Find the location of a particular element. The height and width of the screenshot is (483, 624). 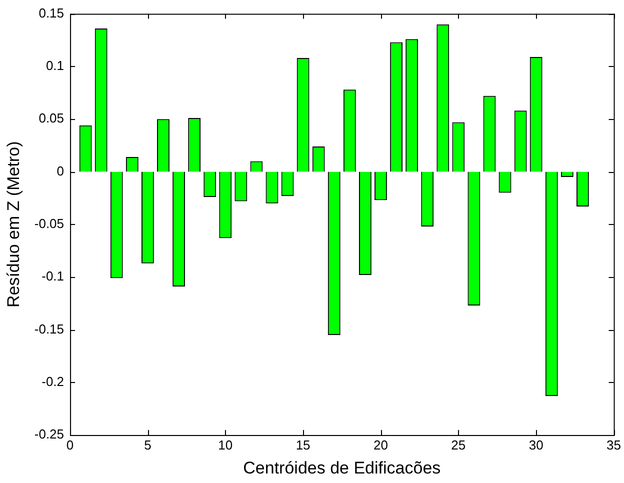

x-tick-label: 5 is located at coordinates (148, 444).